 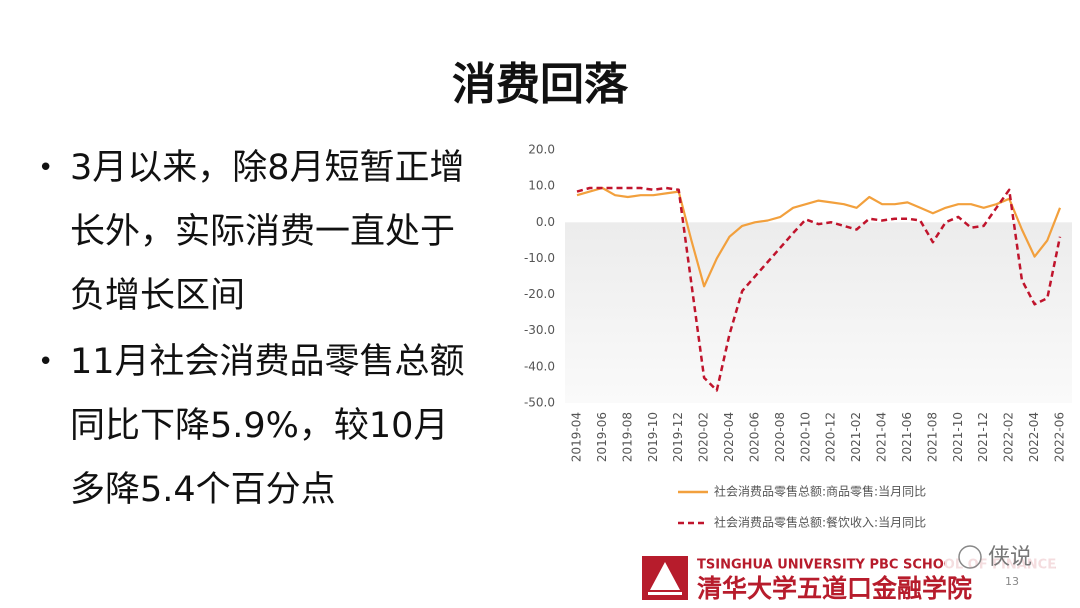 What do you see at coordinates (958, 437) in the screenshot?
I see `x-tick-label: 2021-10` at bounding box center [958, 437].